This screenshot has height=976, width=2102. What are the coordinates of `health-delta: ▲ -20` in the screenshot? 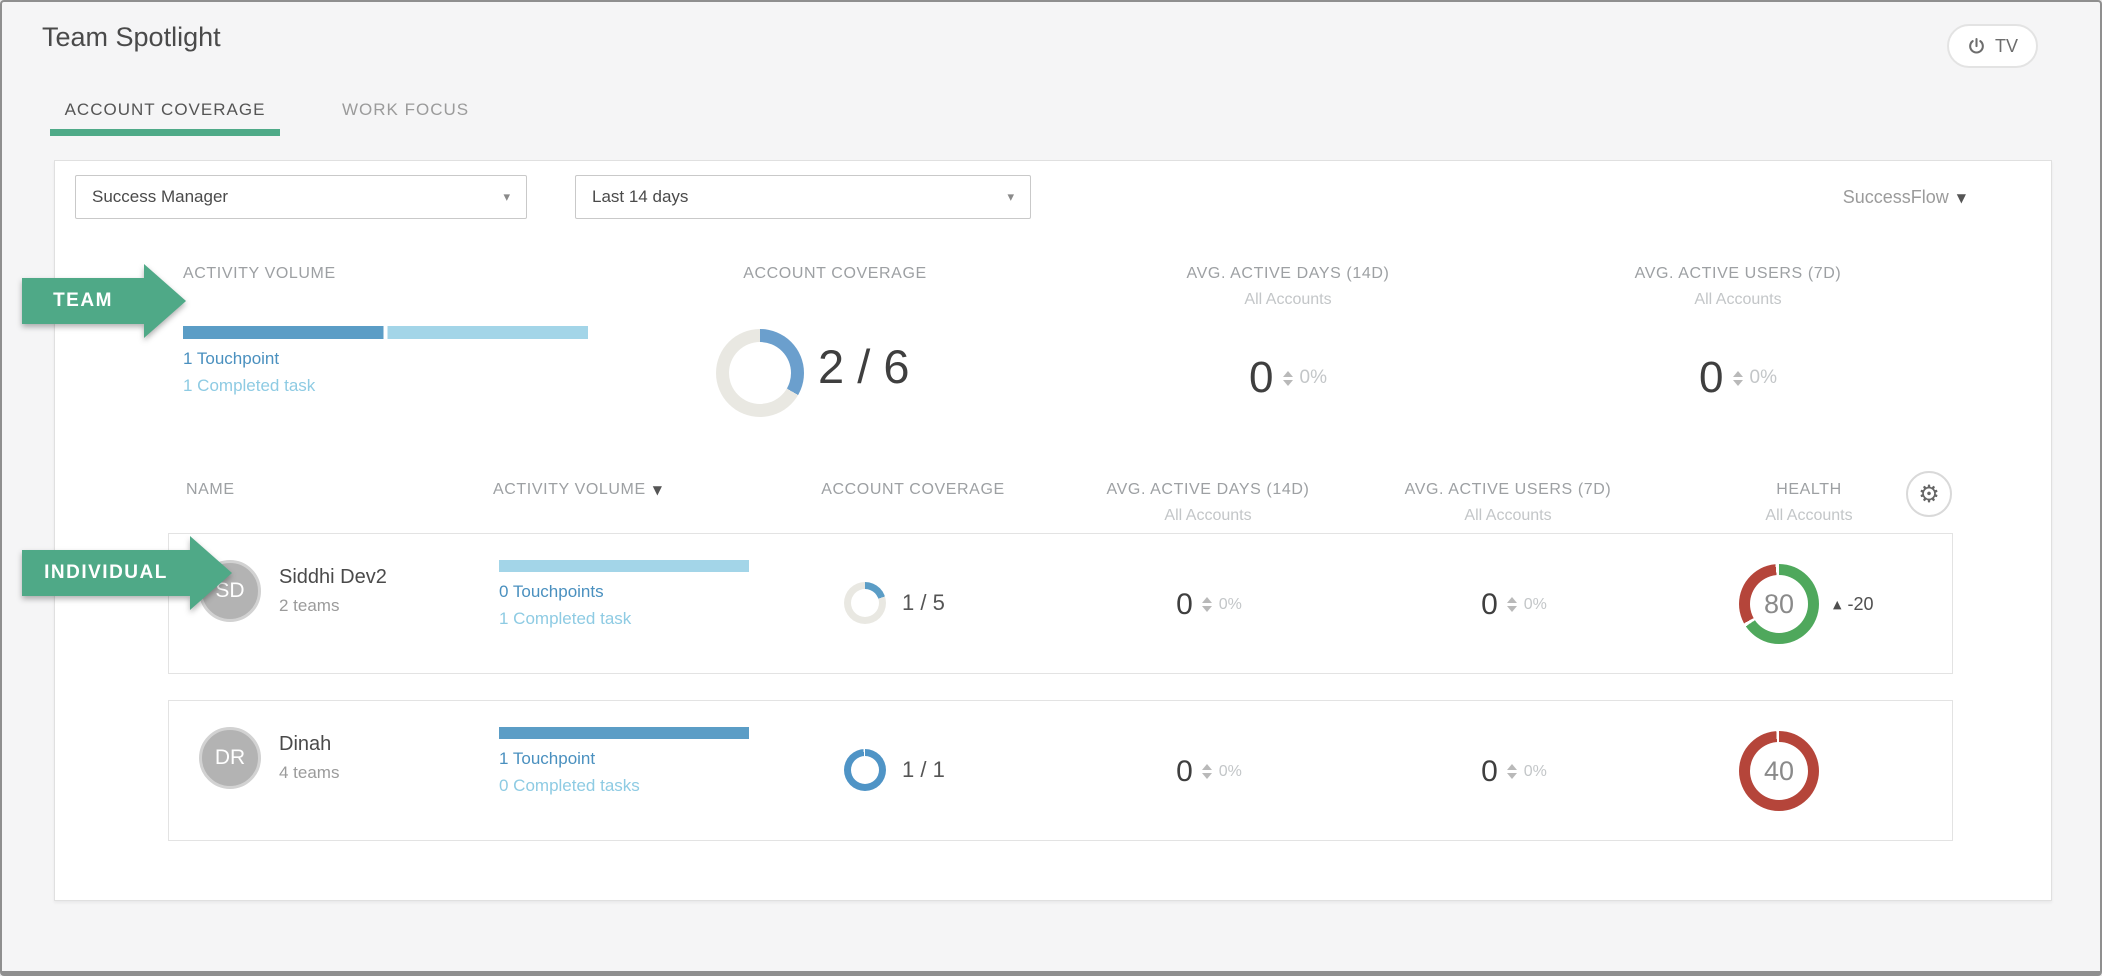 It's located at (1853, 604).